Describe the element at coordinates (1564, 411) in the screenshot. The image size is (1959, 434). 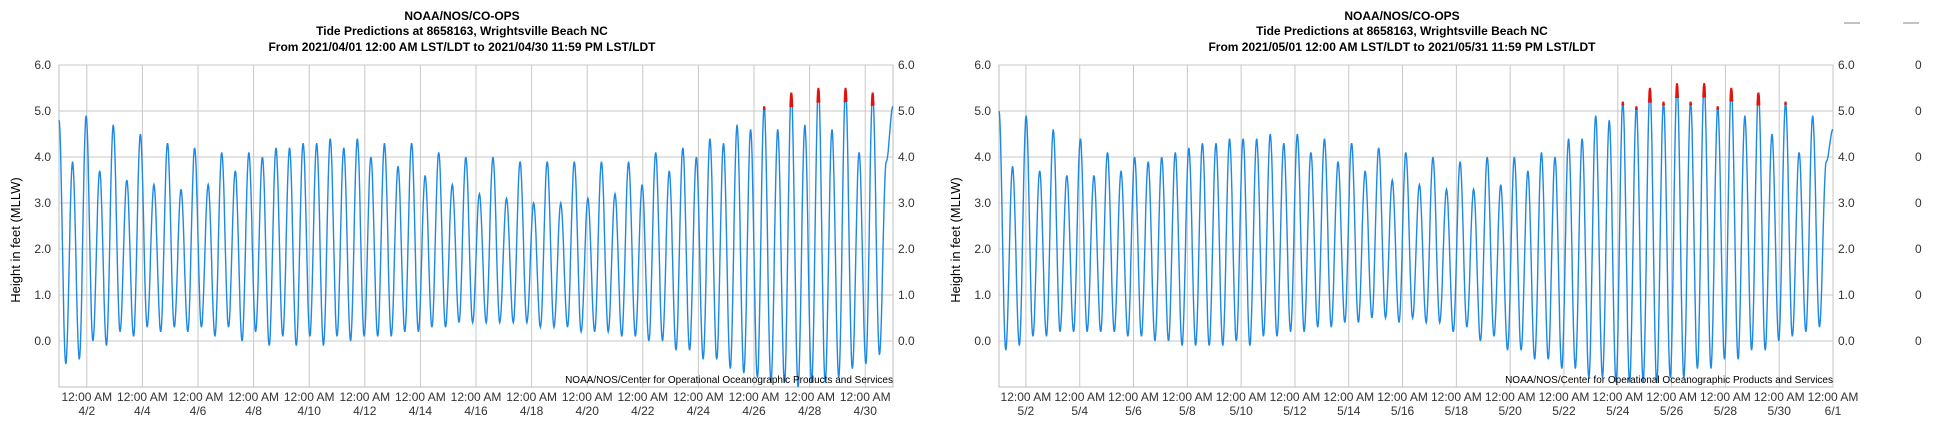
I see `x-tick-sublabel: 5/22` at that location.